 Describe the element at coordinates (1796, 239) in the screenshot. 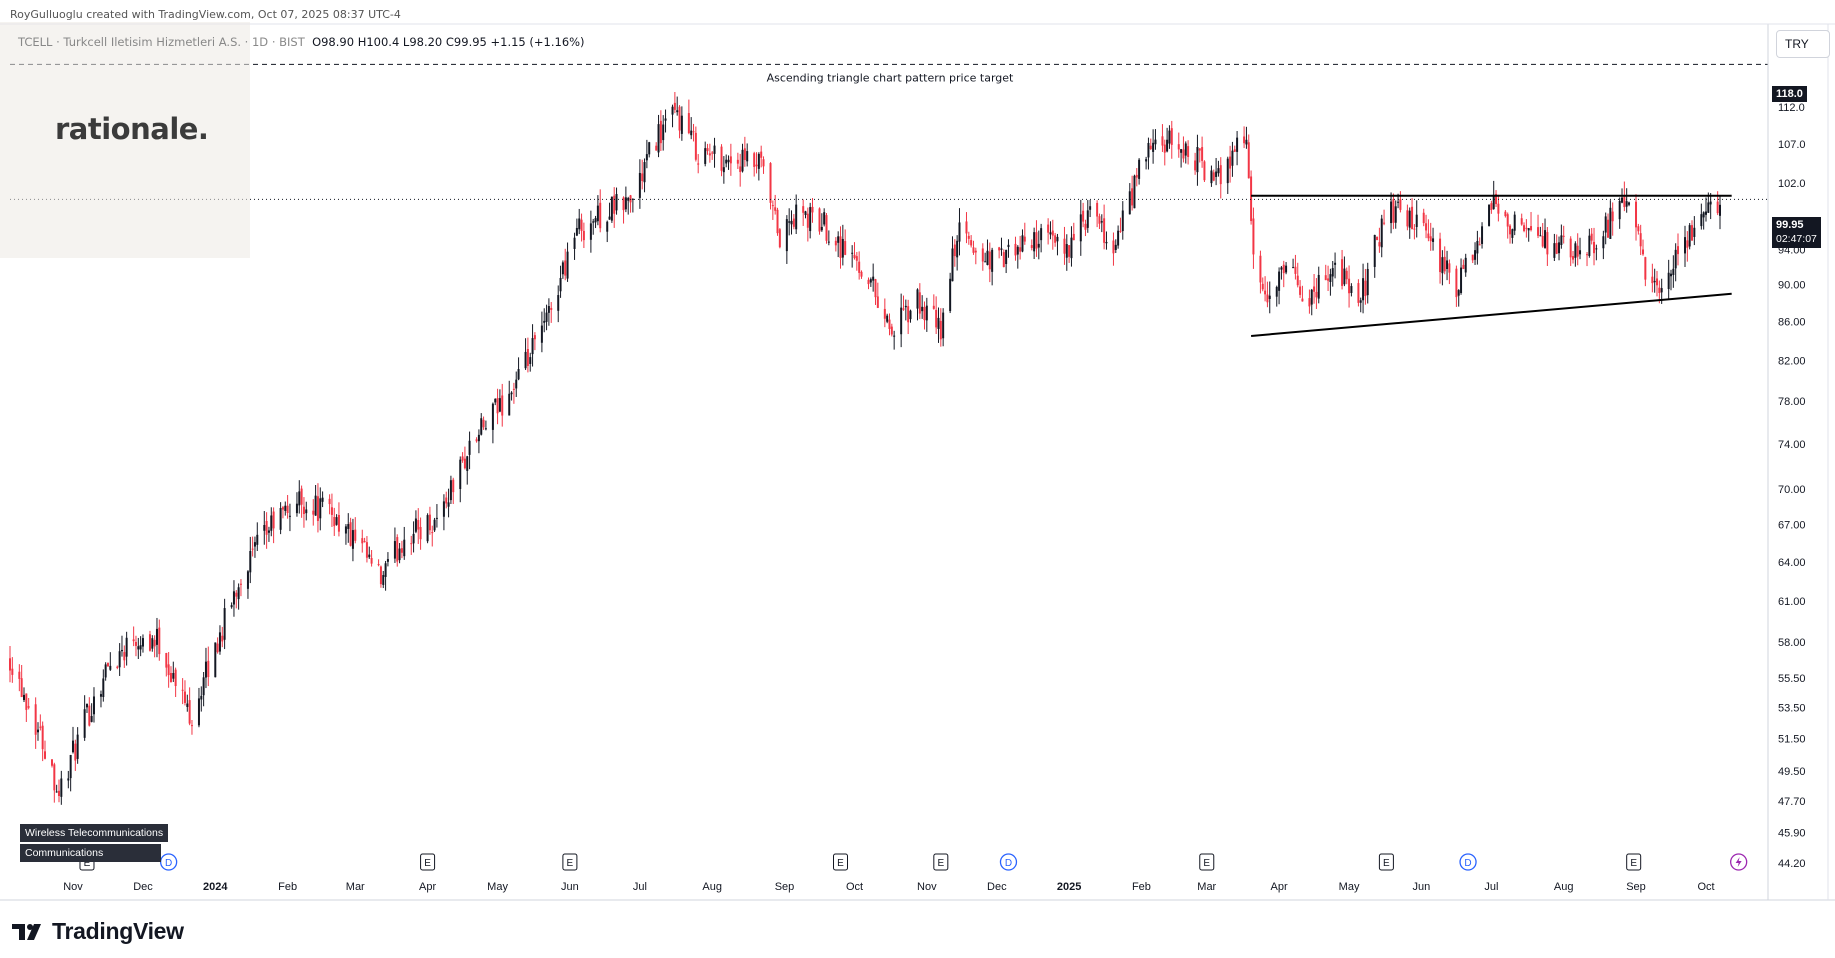

I see `bar-countdown: 02:47:07` at that location.